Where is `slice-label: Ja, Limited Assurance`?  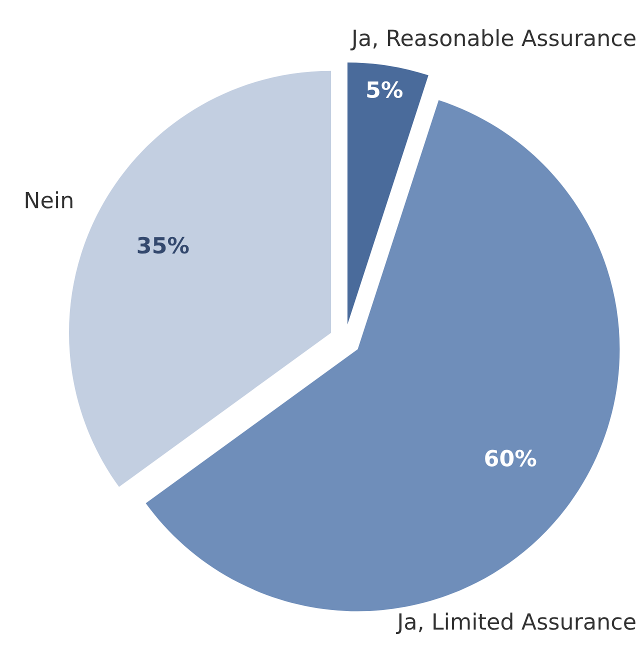 slice-label: Ja, Limited Assurance is located at coordinates (516, 623).